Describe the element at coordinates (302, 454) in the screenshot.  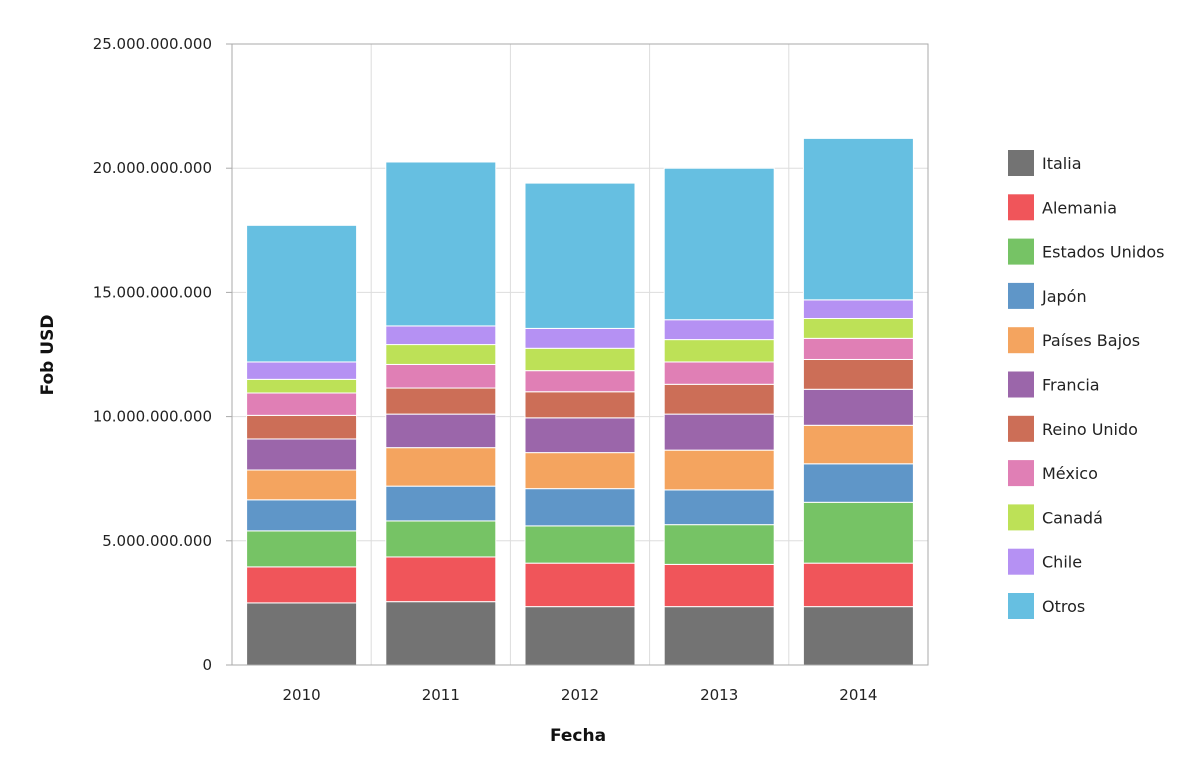
I see `bar-segment-francia-2010` at that location.